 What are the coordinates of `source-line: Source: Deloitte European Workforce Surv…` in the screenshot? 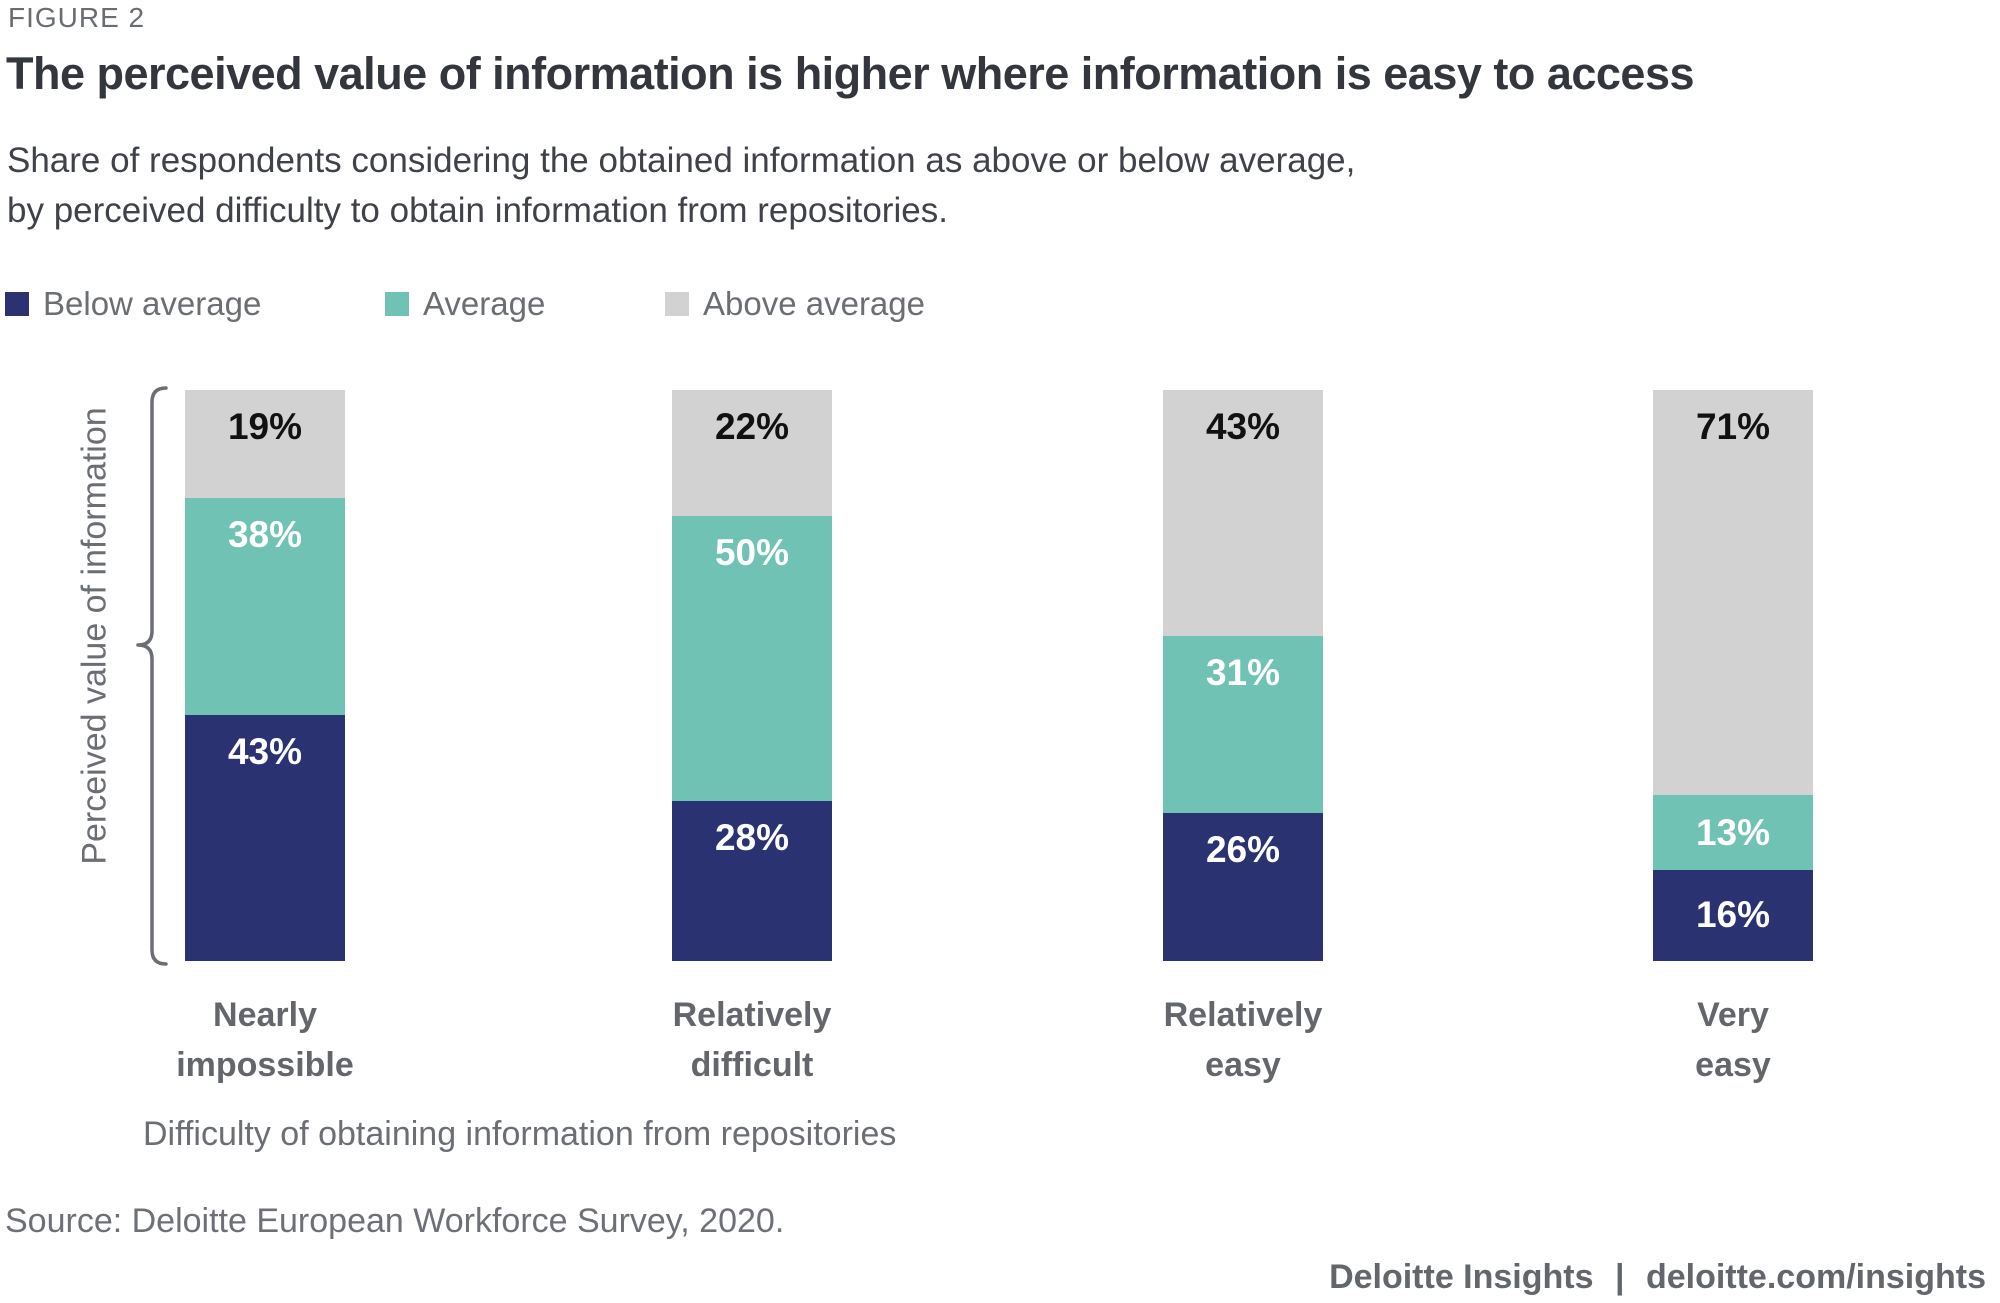 It's located at (395, 1221).